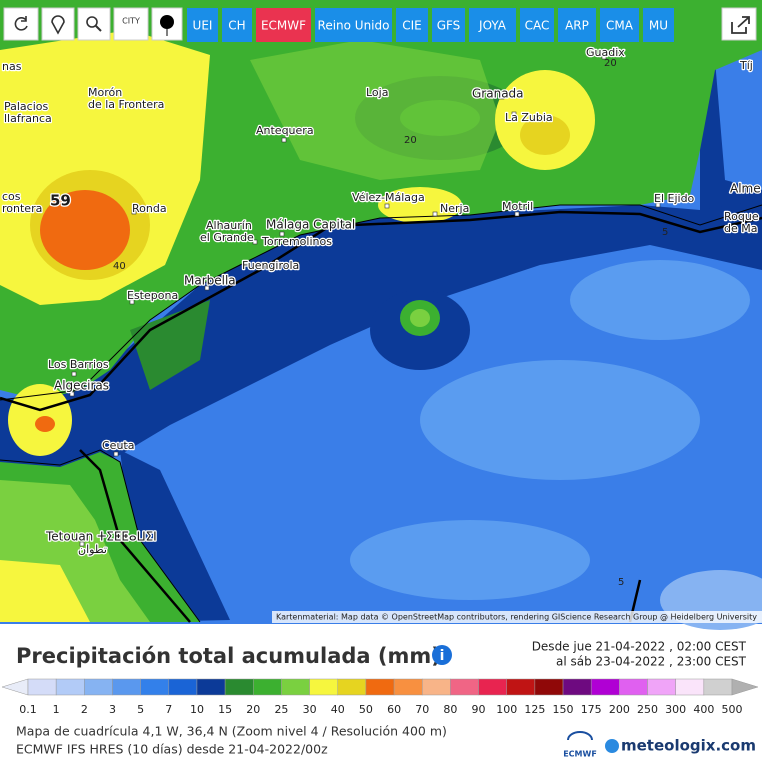 Image resolution: width=762 pixels, height=770 pixels. I want to click on place-label: Los Barrios, so click(78, 364).